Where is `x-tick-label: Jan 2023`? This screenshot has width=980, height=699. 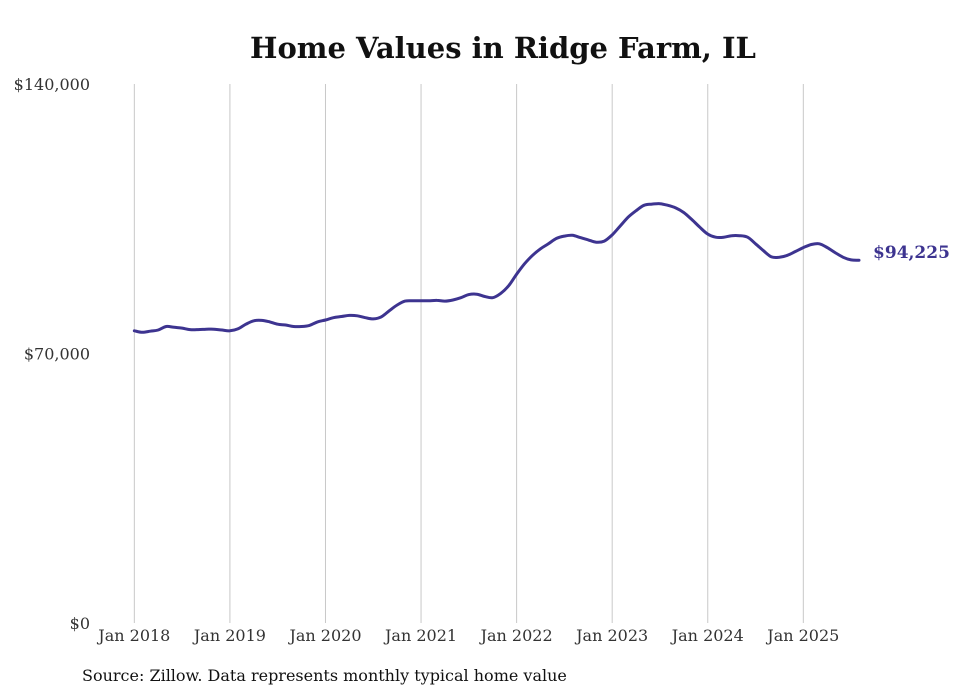 x-tick-label: Jan 2023 is located at coordinates (611, 635).